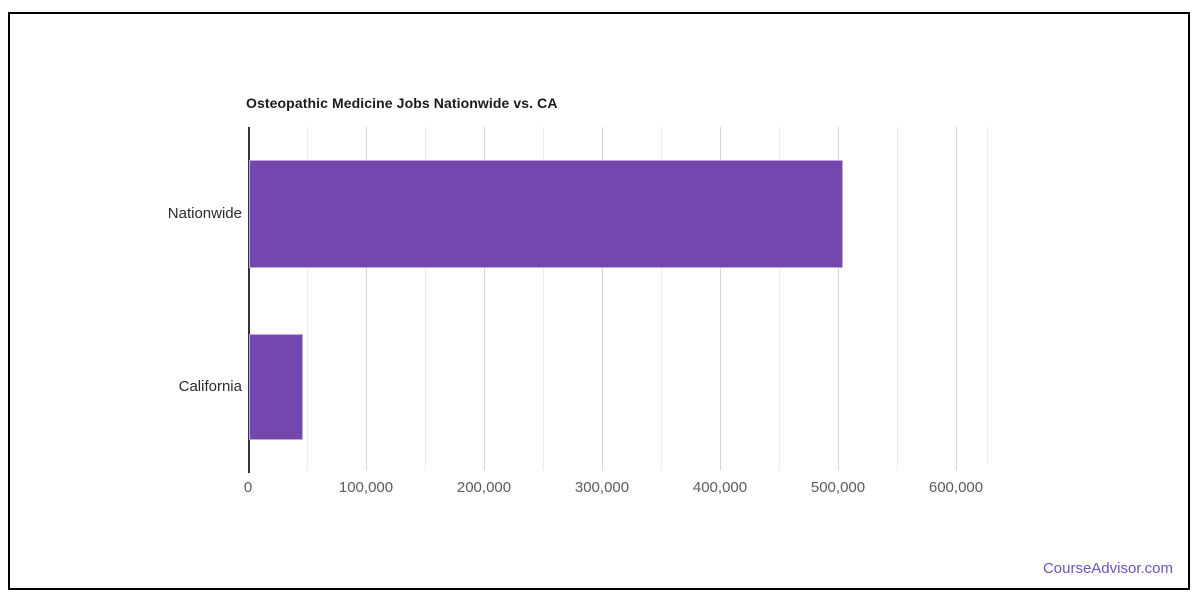 The width and height of the screenshot is (1200, 600). What do you see at coordinates (602, 487) in the screenshot?
I see `x-tick-label: 300,000` at bounding box center [602, 487].